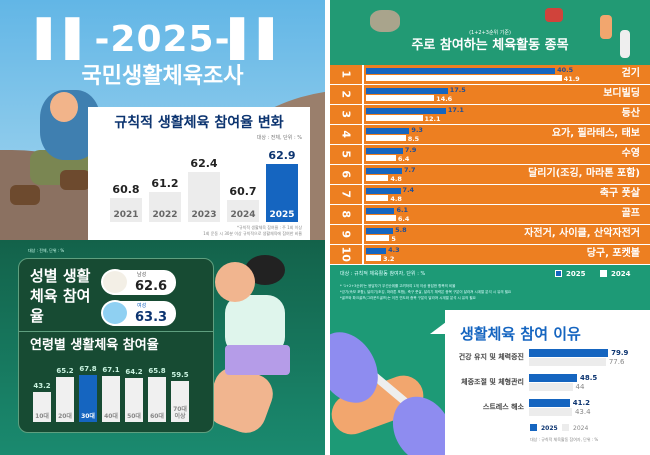  What do you see at coordinates (64, 107) in the screenshot?
I see `hiker-head-illustration` at bounding box center [64, 107].